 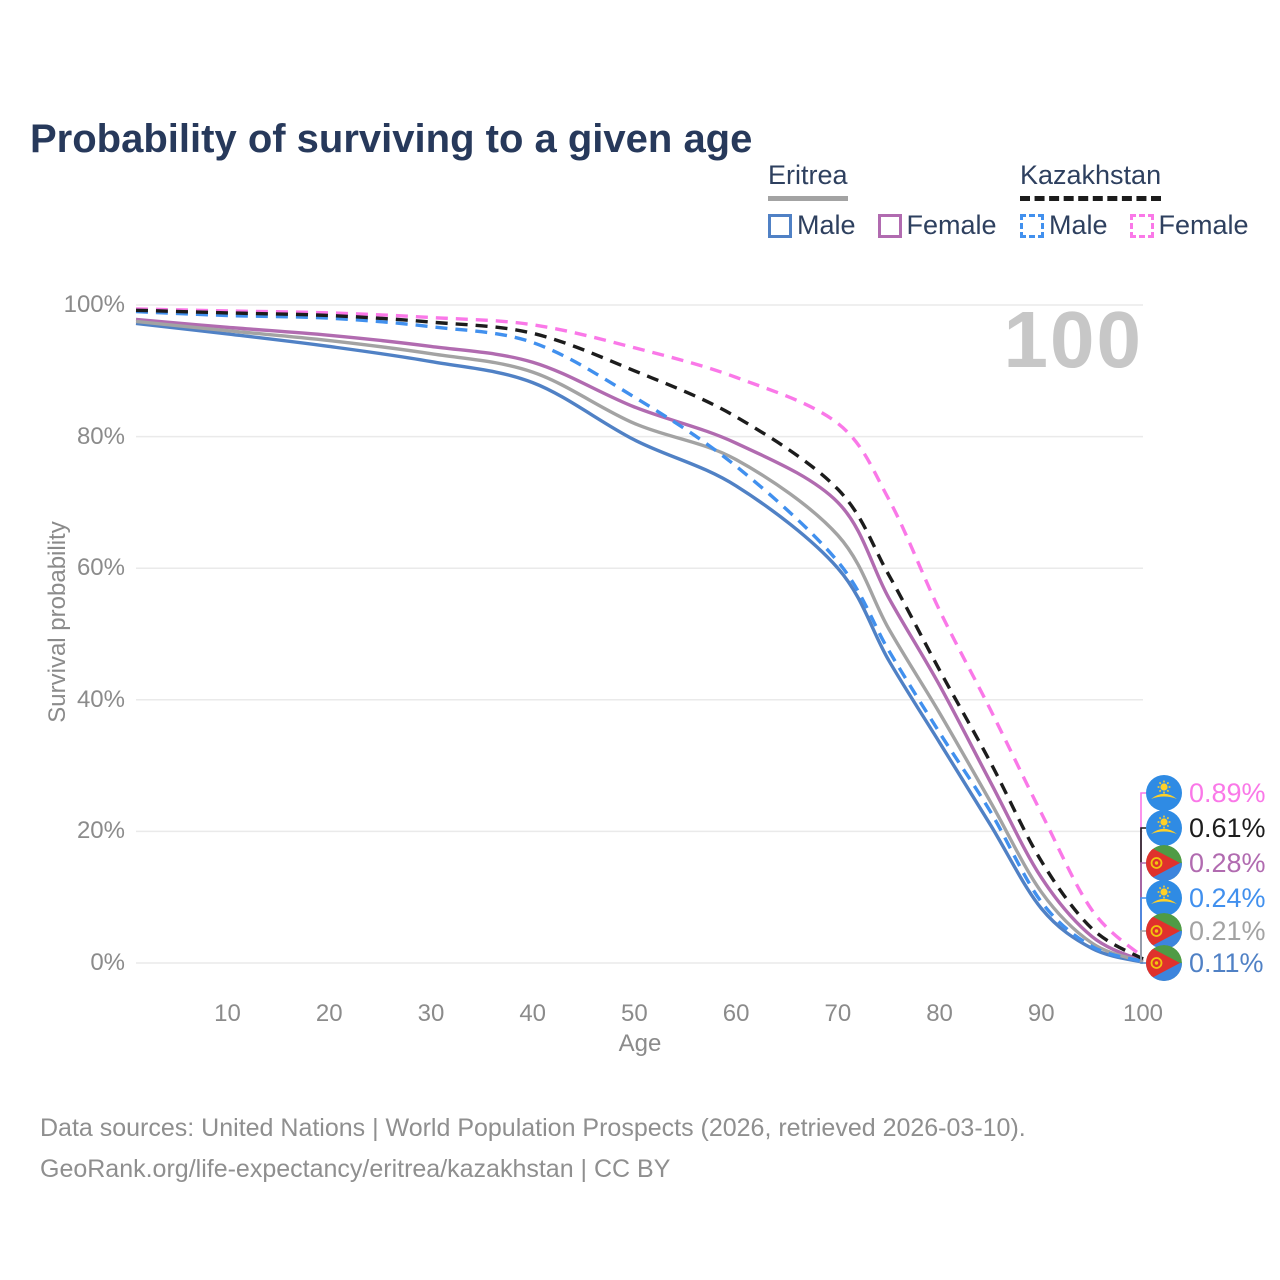 I want to click on end-label-eritrea-both-sexes: 0.21%, so click(x=1206, y=931).